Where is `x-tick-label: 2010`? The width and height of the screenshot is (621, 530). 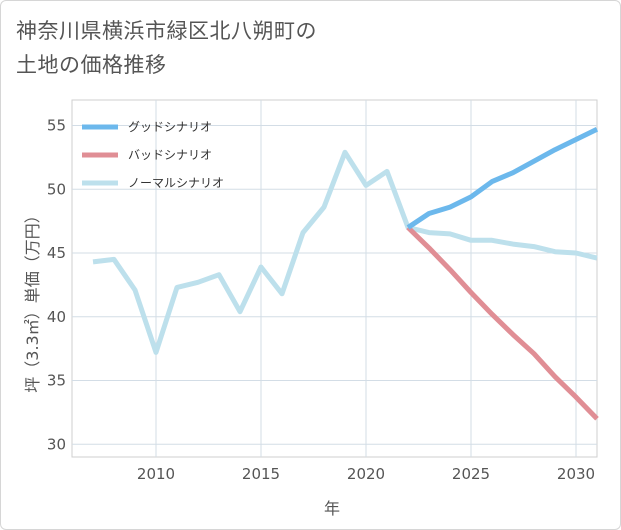 x-tick-label: 2010 is located at coordinates (156, 474).